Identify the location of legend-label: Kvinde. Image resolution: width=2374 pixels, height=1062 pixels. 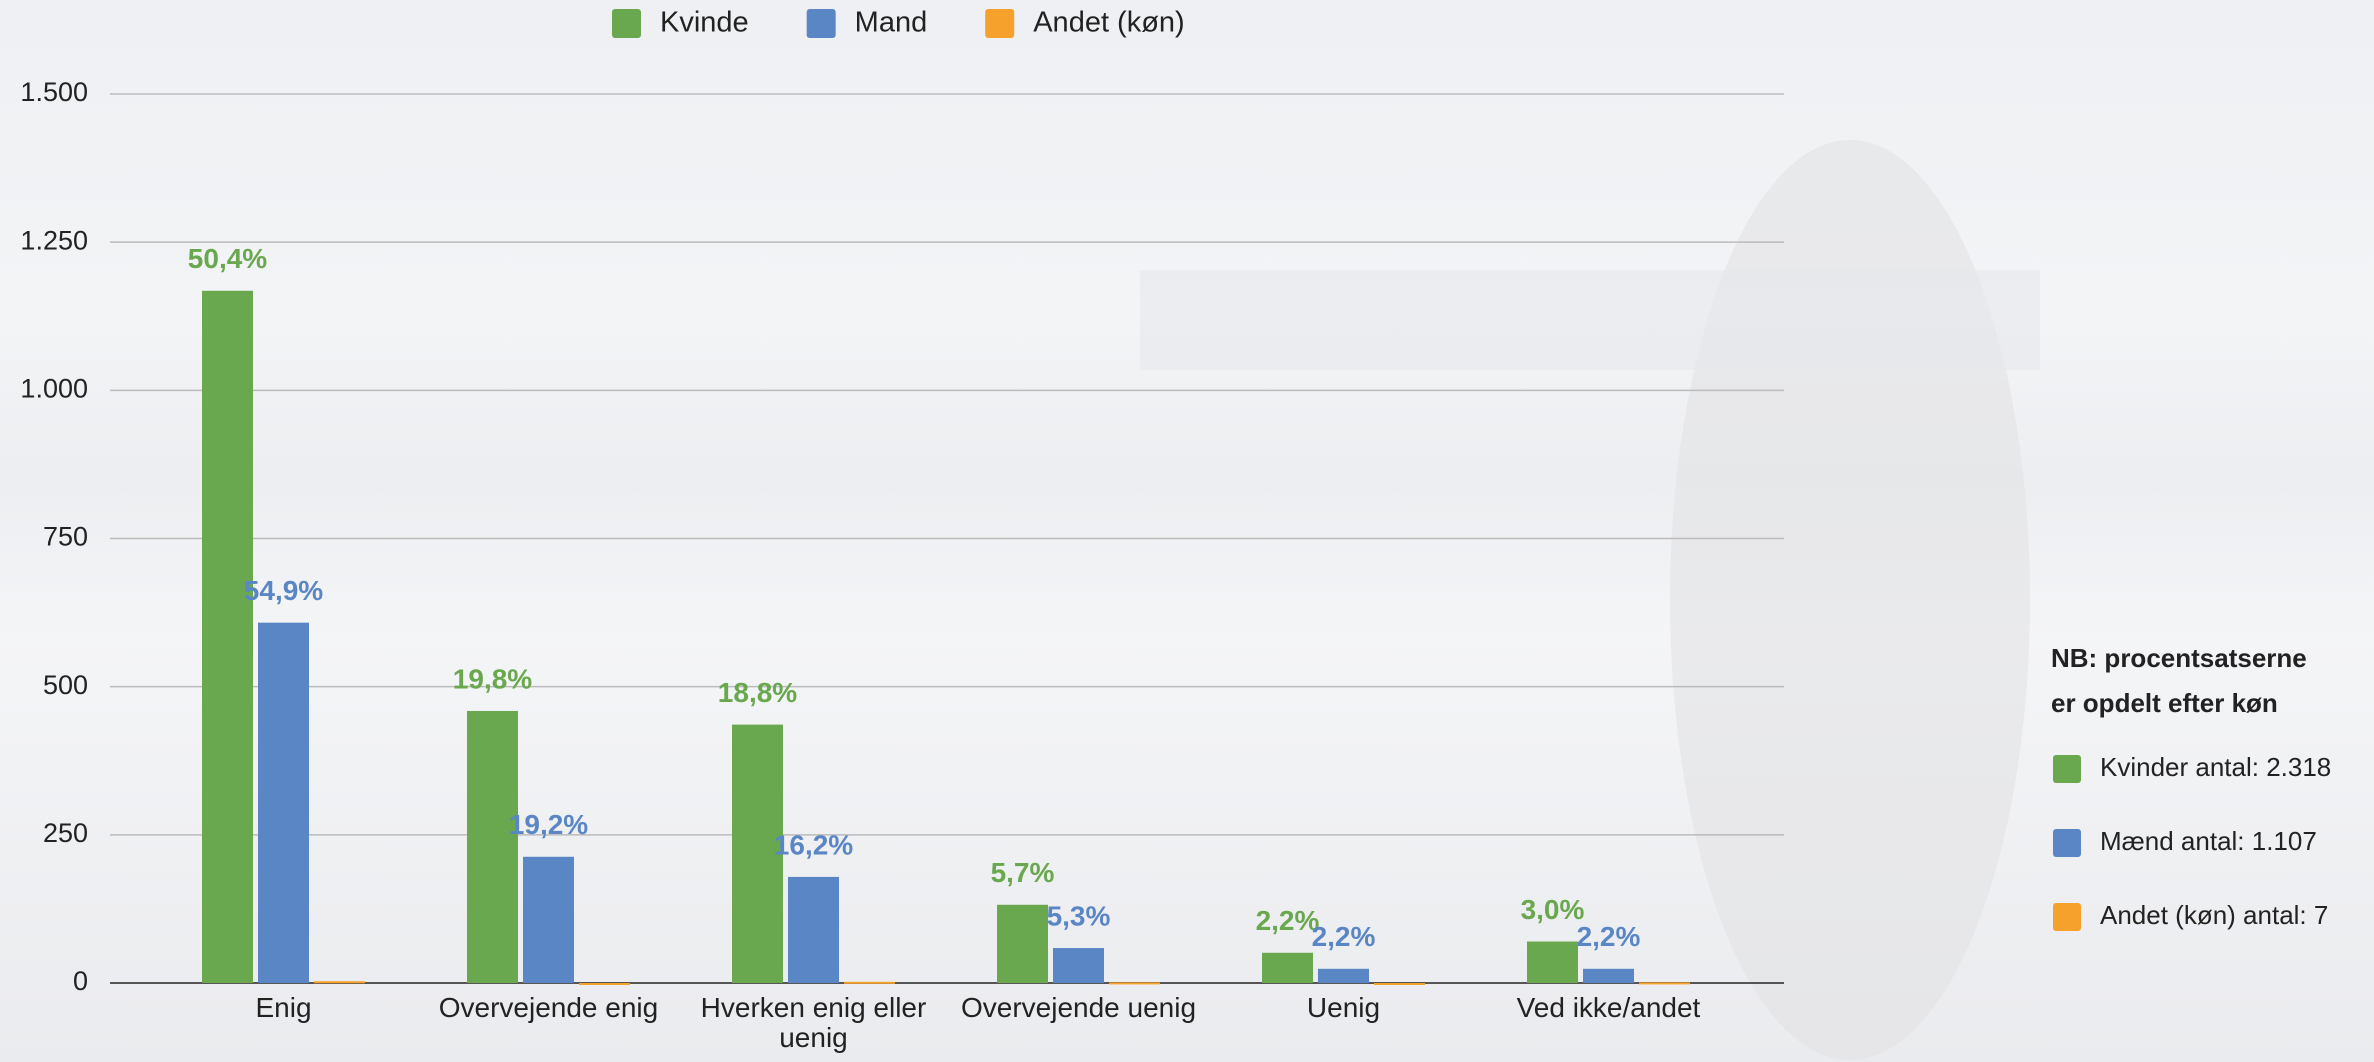
(704, 23).